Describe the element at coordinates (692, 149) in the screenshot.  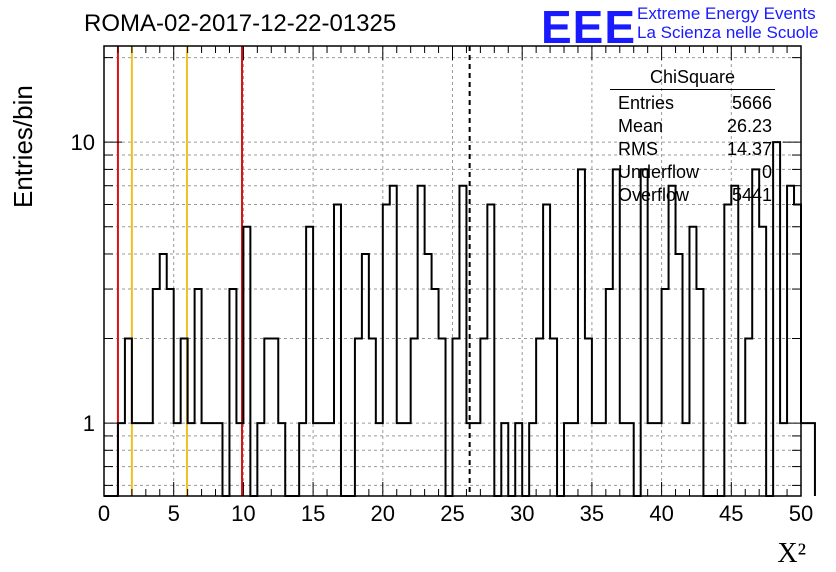
I see `stats-row: RMS 14.37` at that location.